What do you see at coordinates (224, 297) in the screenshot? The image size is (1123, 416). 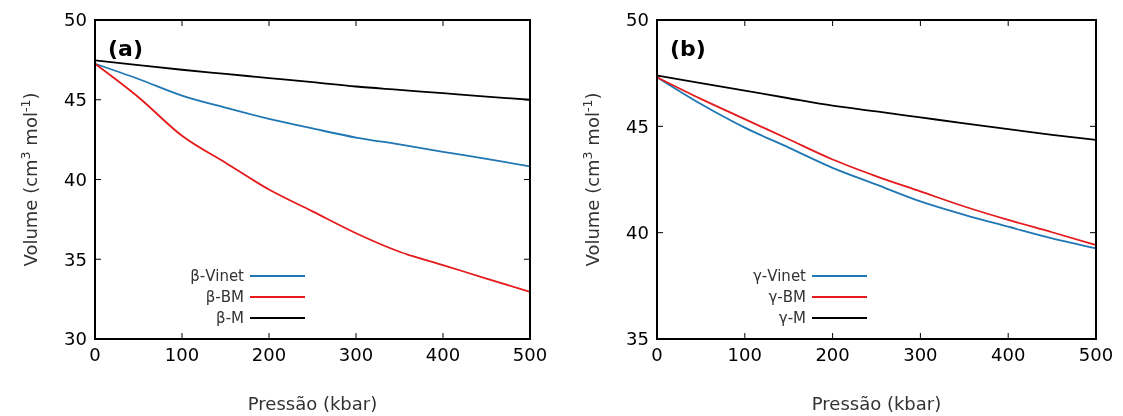 I see `legend-label: β-BM` at bounding box center [224, 297].